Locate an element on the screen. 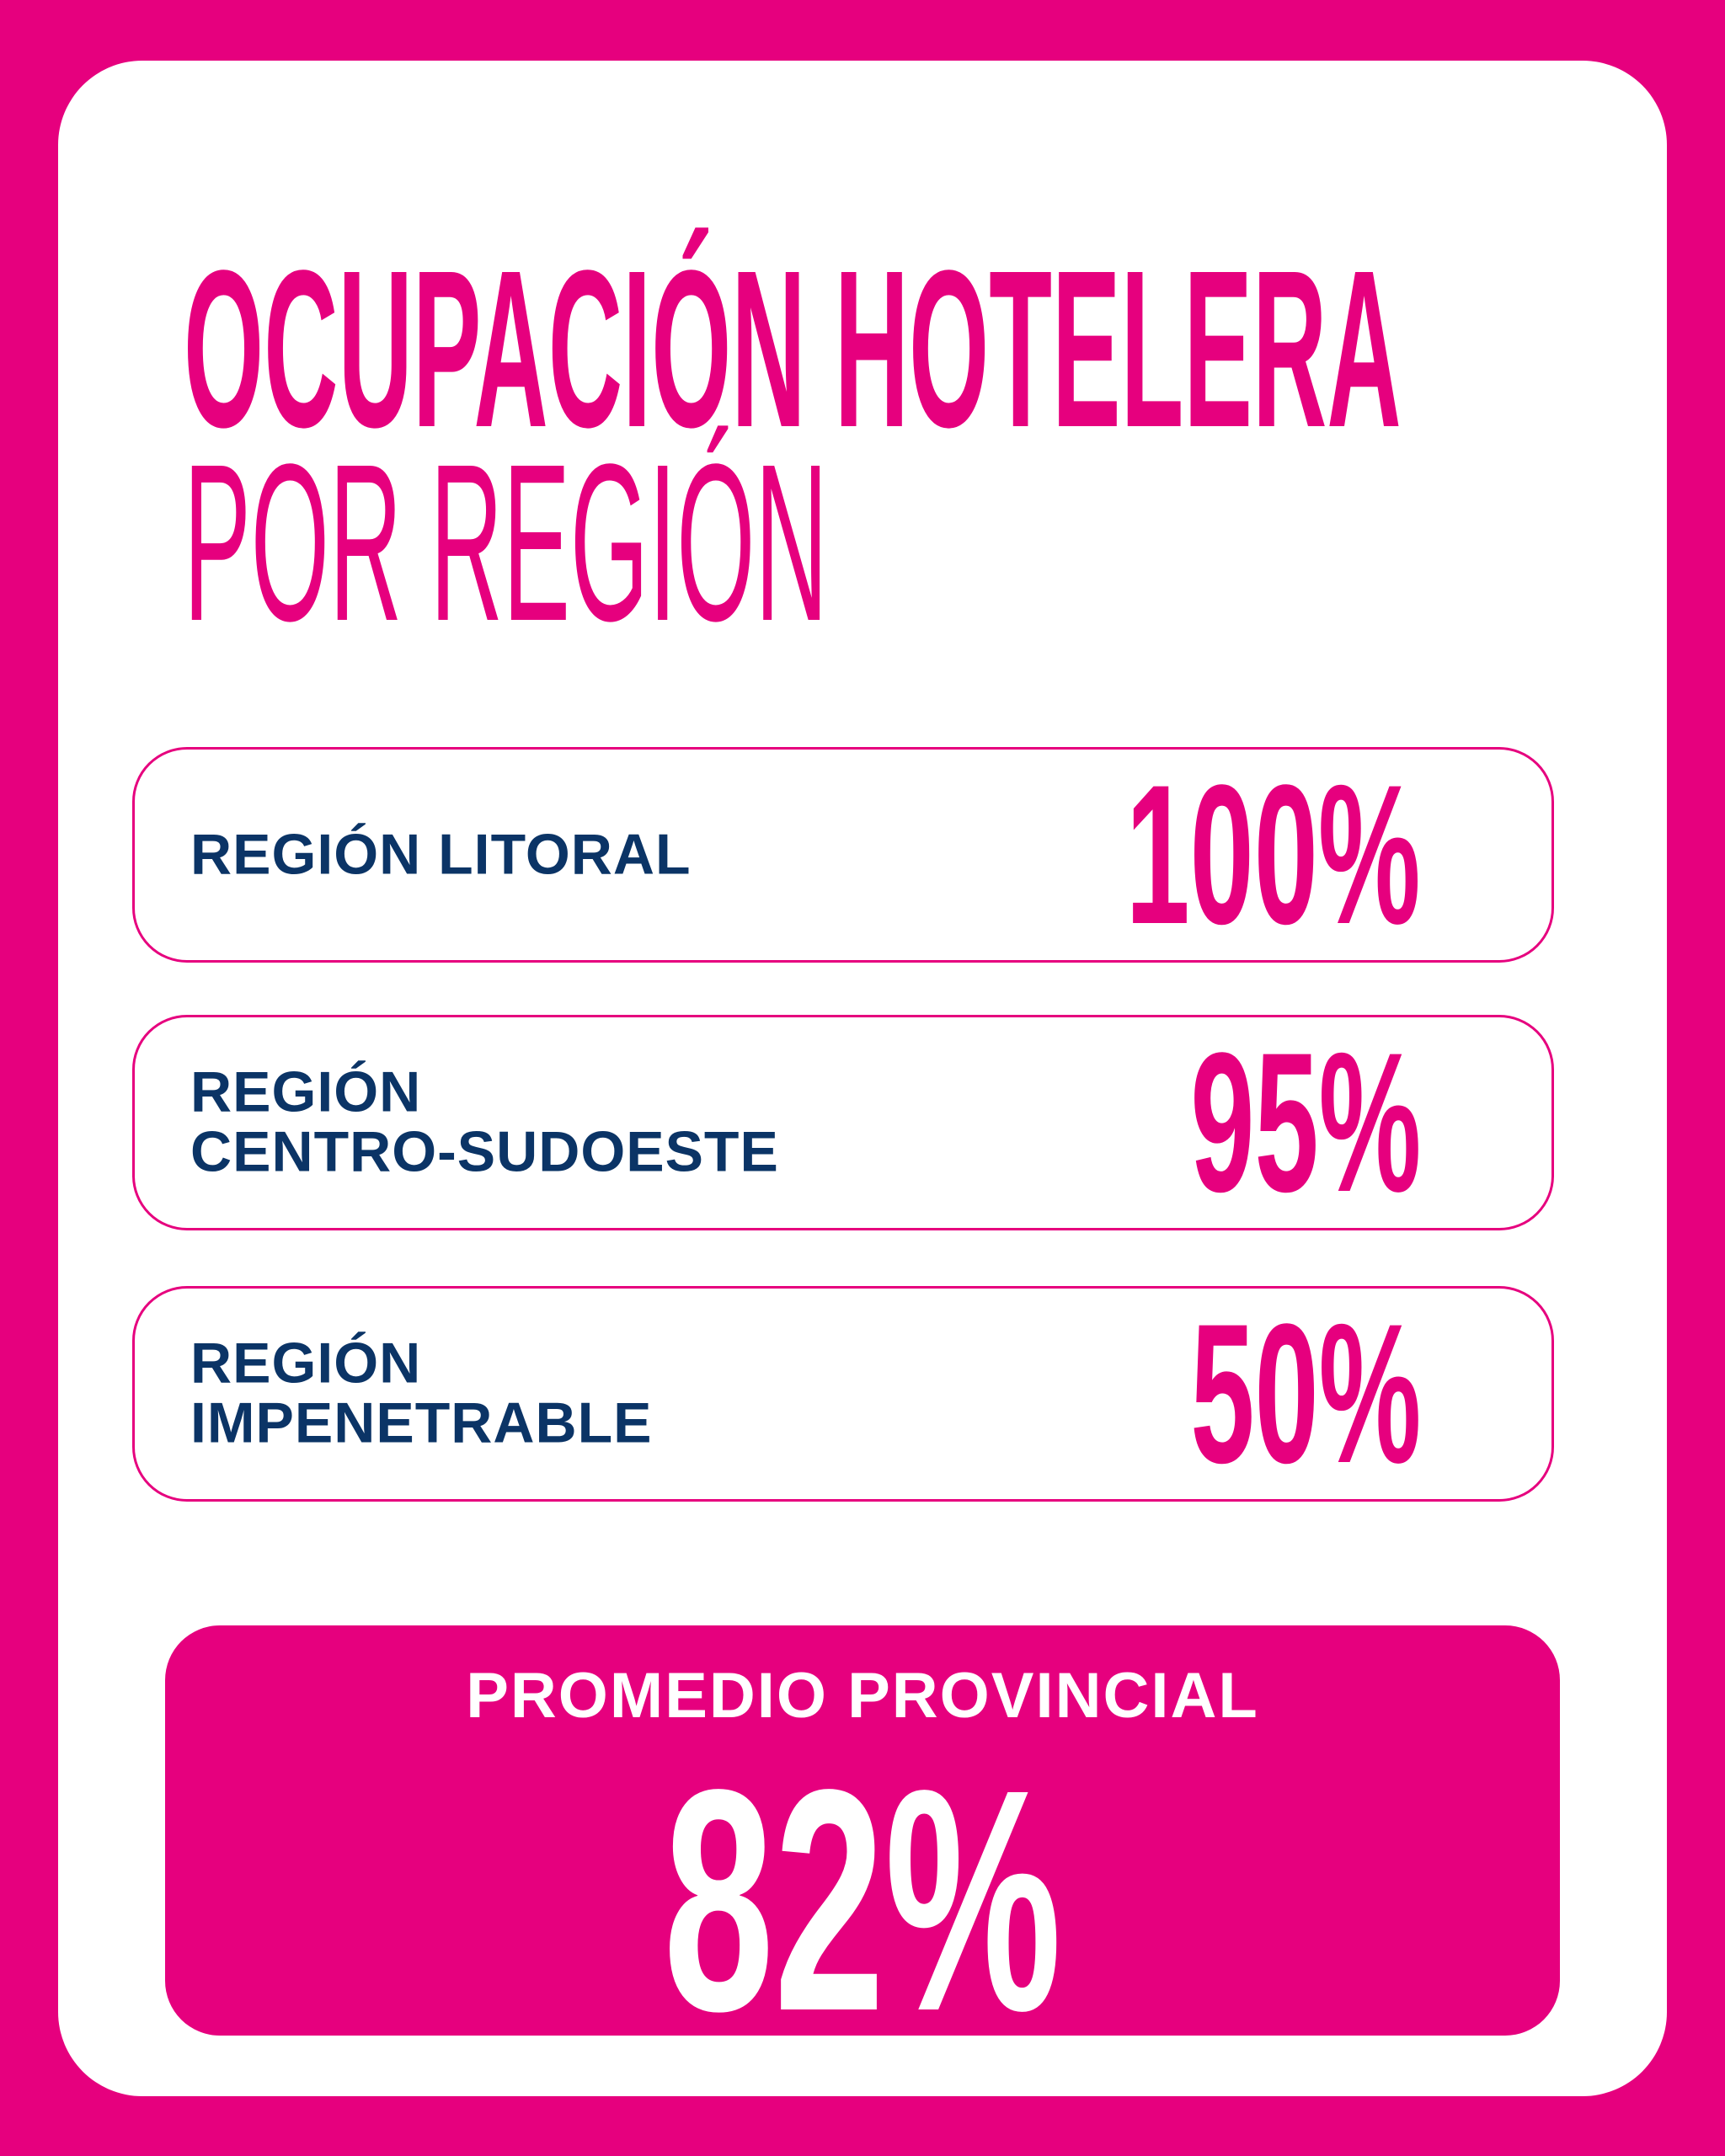 The image size is (1725, 2156). region-row-impenetrable: REGIÓN IMPENETRABLE 50% is located at coordinates (843, 1394).